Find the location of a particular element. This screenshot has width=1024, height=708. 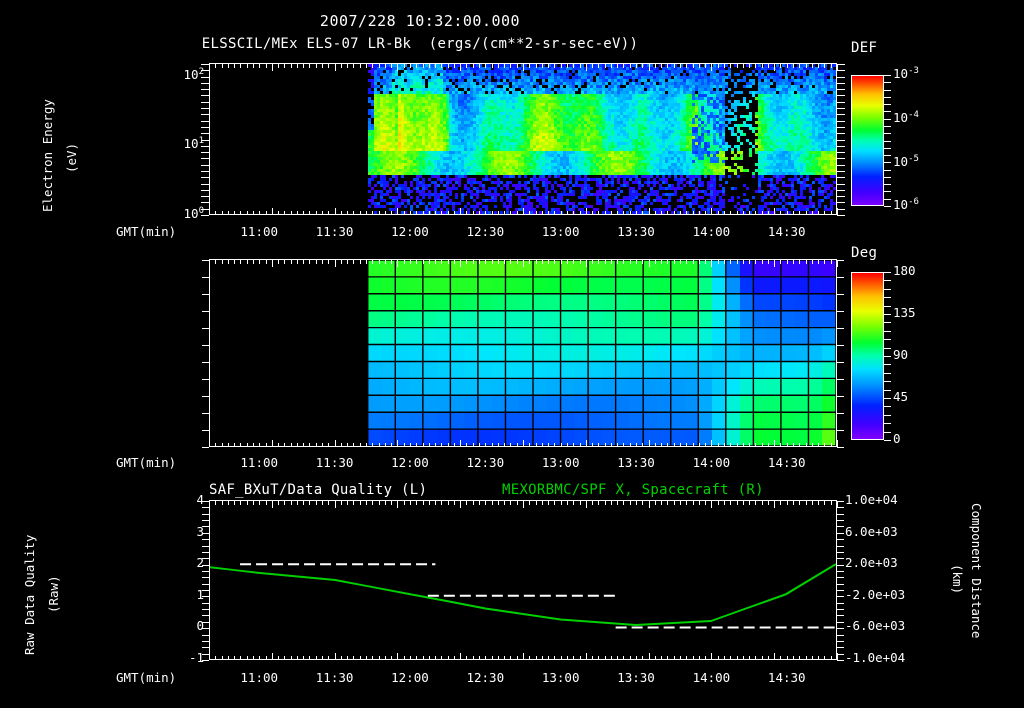

bottom-ylabel-left-line1: Raw Data Quality is located at coordinates (29, 594).